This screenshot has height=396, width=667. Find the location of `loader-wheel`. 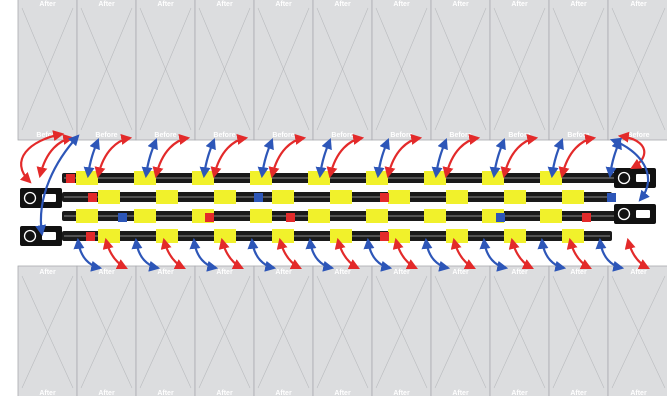

loader-wheel is located at coordinates (624, 214).